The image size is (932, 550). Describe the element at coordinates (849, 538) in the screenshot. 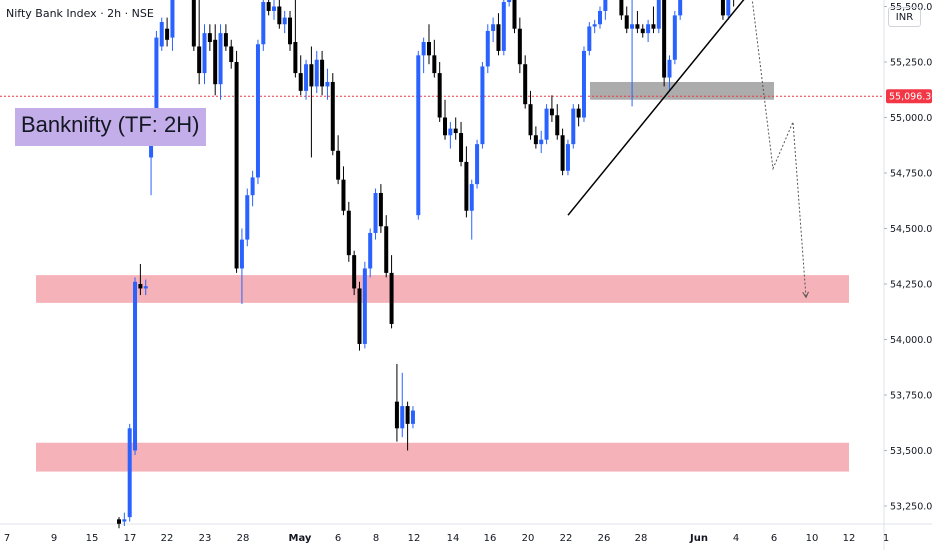

I see `x-tick-label: 12` at that location.